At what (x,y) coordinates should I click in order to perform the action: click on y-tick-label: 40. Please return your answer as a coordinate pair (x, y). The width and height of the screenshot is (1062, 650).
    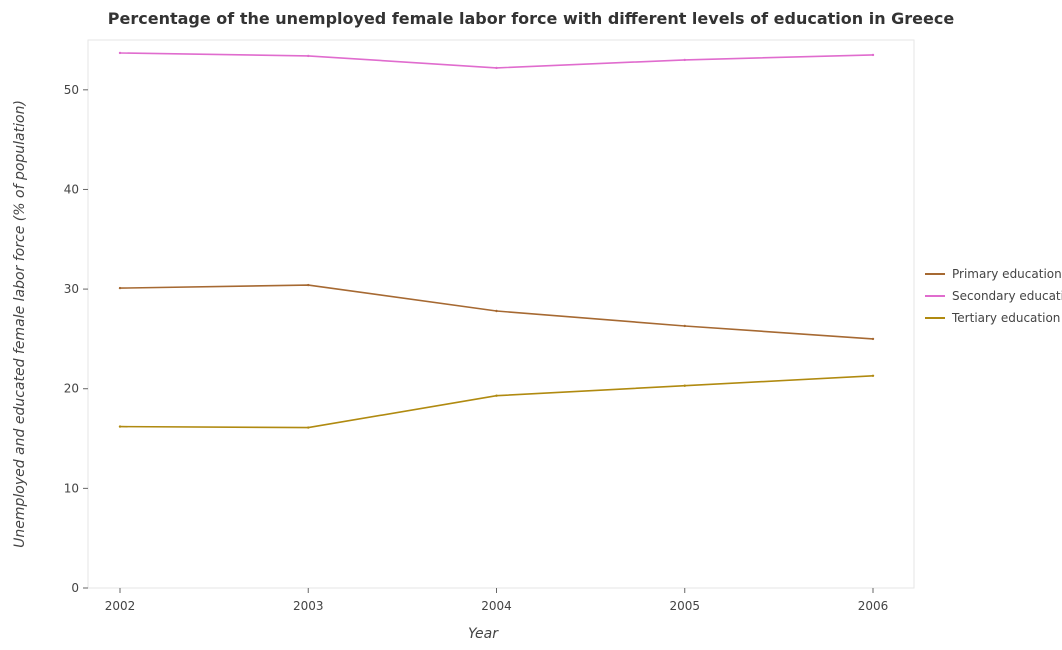
    Looking at the image, I should click on (71, 189).